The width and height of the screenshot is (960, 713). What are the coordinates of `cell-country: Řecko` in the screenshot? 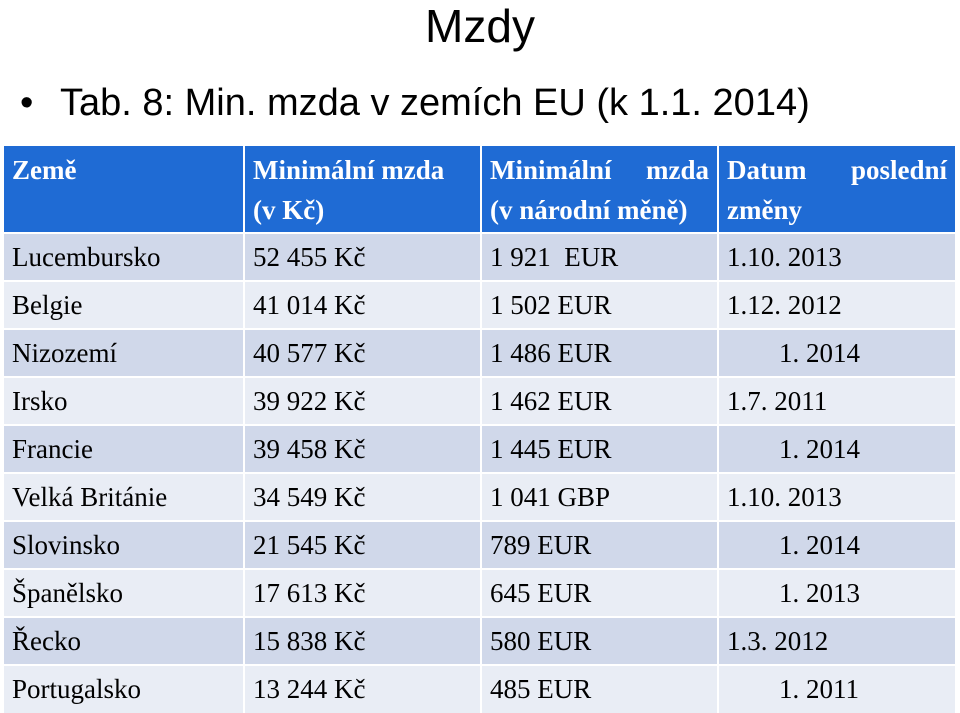 It's located at (124, 640).